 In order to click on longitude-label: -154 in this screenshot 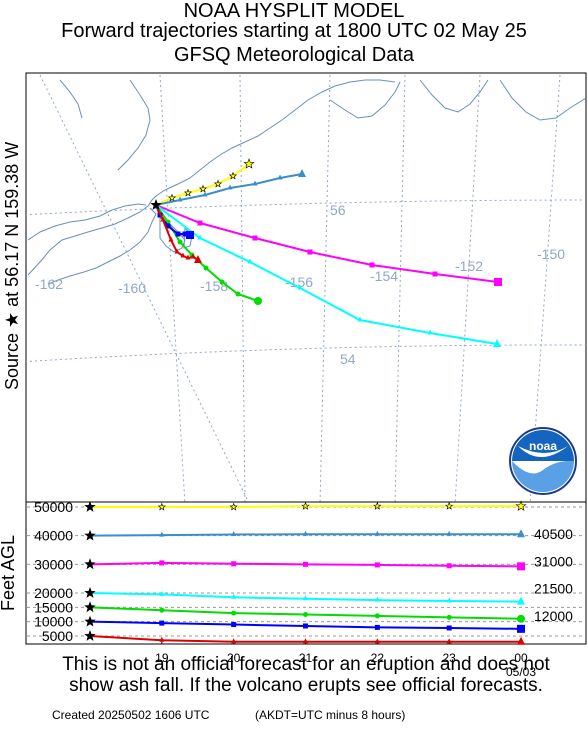, I will do `click(384, 276)`.